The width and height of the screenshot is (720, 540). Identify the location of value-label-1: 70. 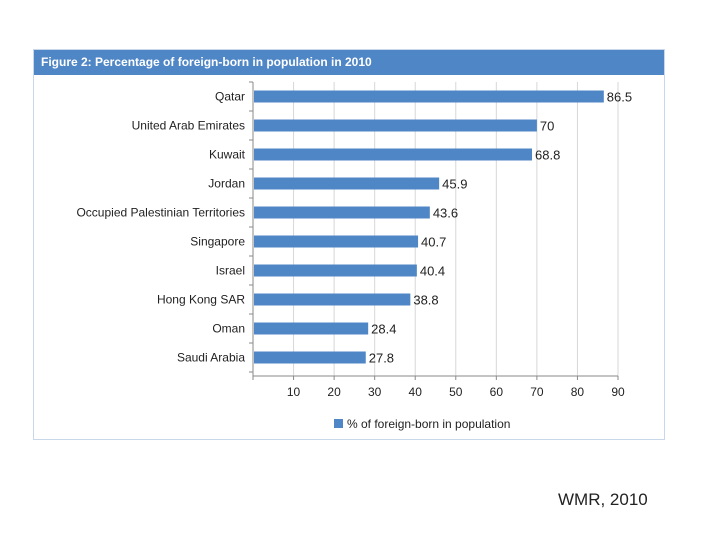
(547, 126).